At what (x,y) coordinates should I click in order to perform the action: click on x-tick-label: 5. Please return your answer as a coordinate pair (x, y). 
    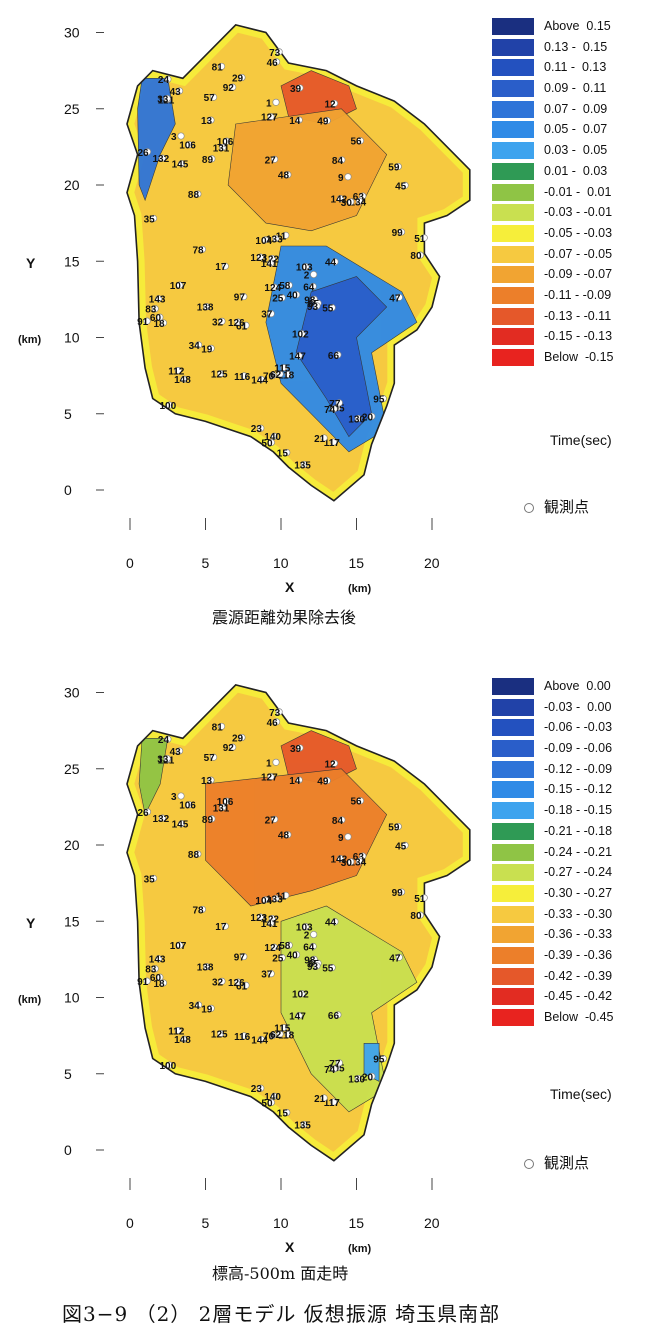
    Looking at the image, I should click on (206, 563).